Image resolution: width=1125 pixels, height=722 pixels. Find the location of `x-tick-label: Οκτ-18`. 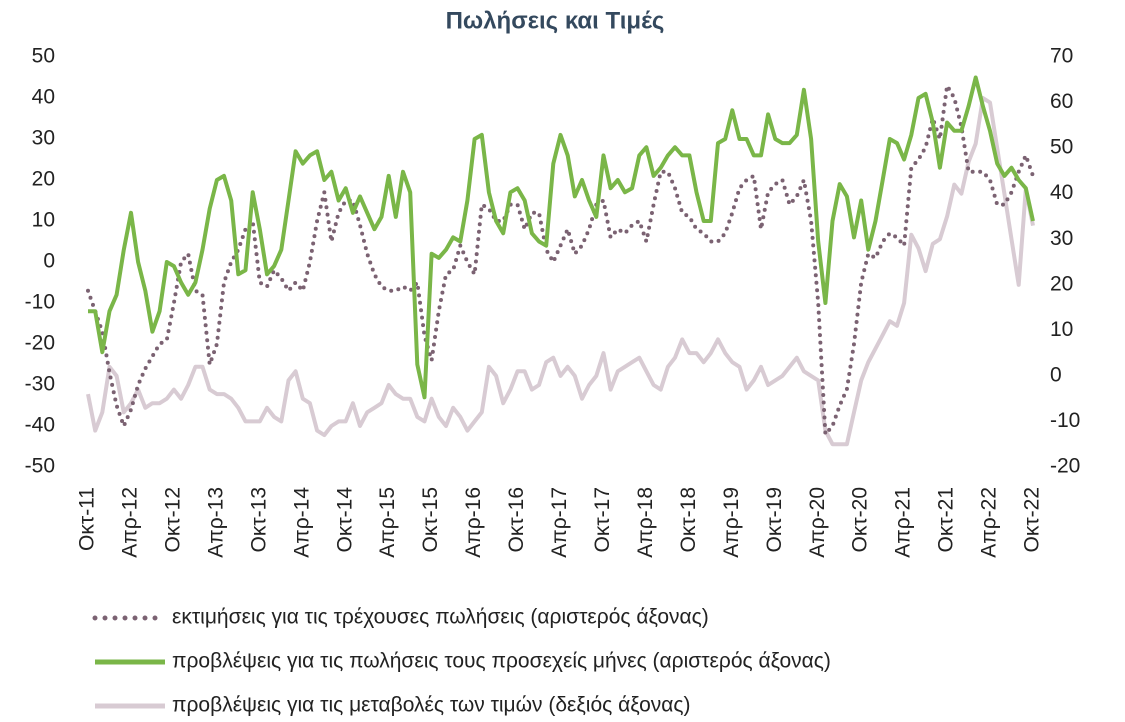

x-tick-label: Οκτ-18 is located at coordinates (688, 519).